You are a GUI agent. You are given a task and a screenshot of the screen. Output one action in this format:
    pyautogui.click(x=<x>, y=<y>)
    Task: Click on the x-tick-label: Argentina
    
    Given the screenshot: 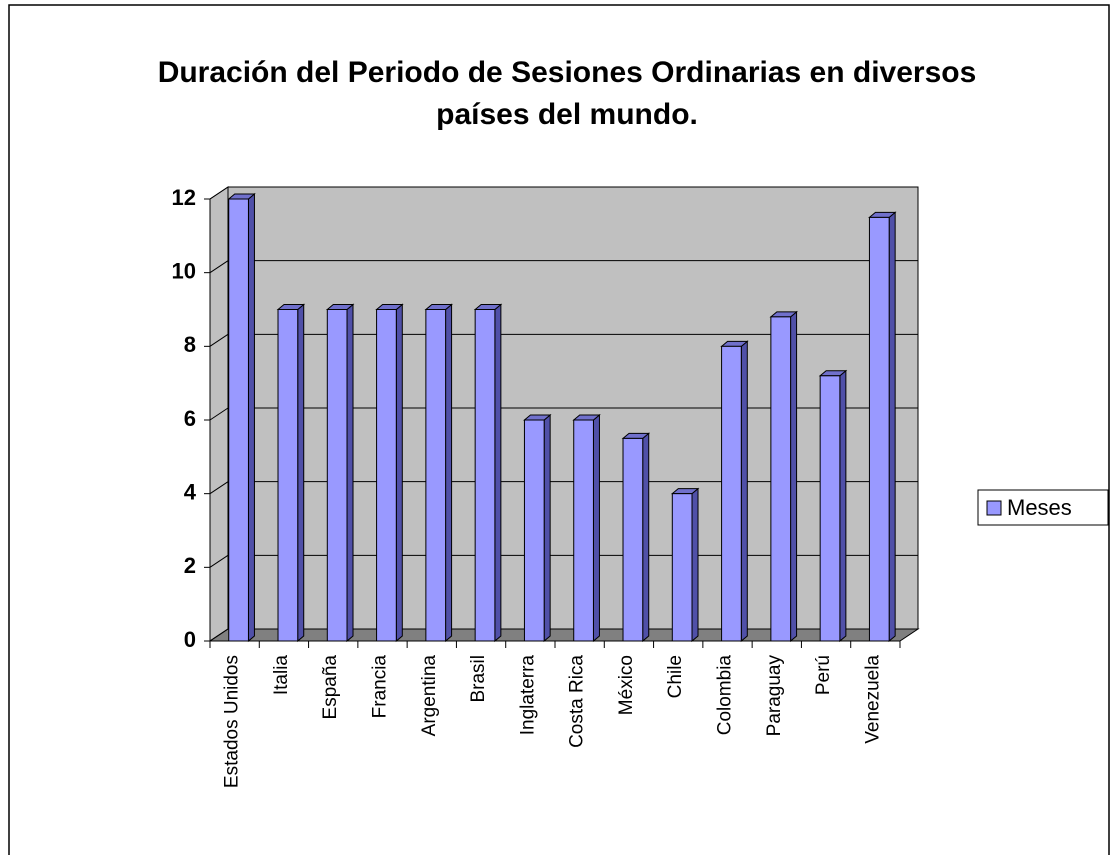 What is the action you would take?
    pyautogui.click(x=429, y=696)
    